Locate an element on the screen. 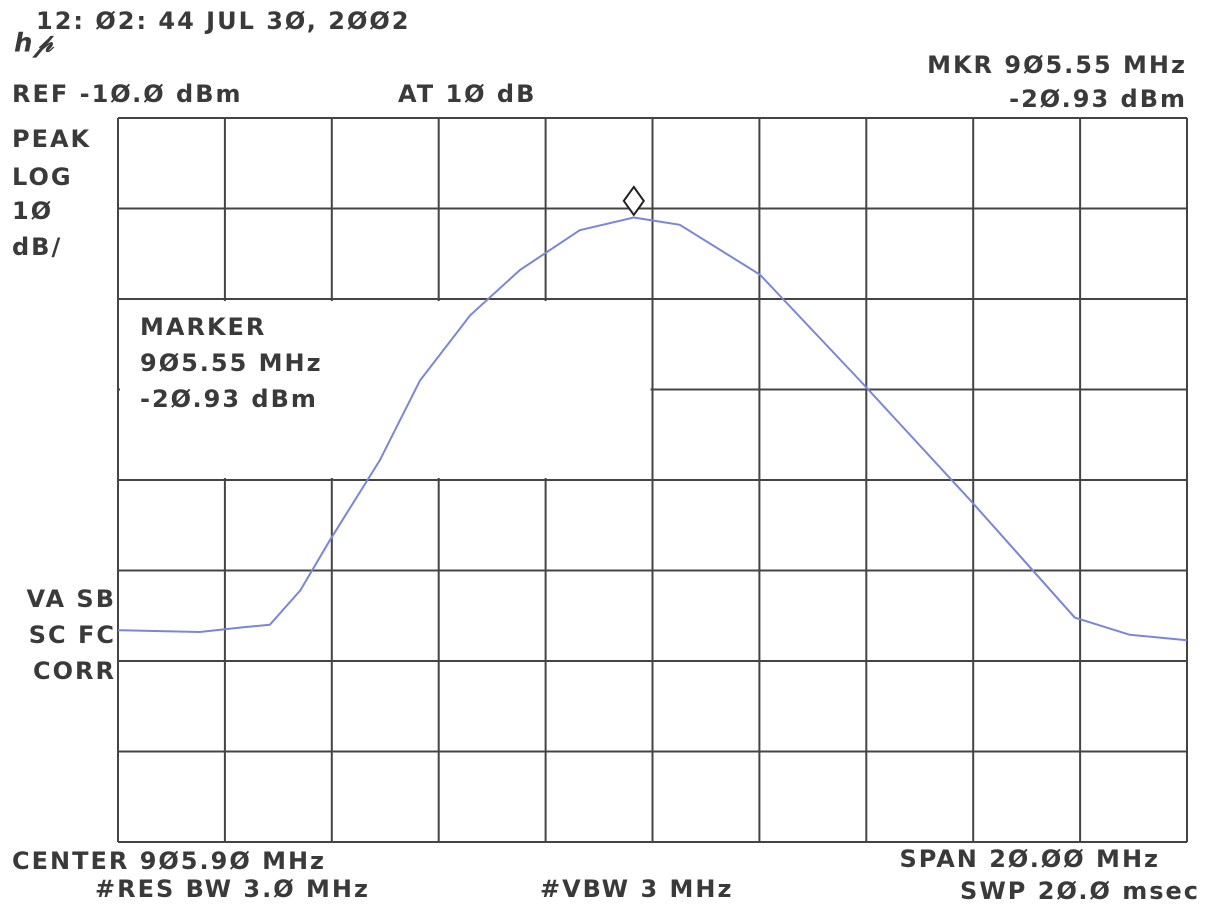 This screenshot has height=912, width=1213. scale-label: 1Ø is located at coordinates (32, 211).